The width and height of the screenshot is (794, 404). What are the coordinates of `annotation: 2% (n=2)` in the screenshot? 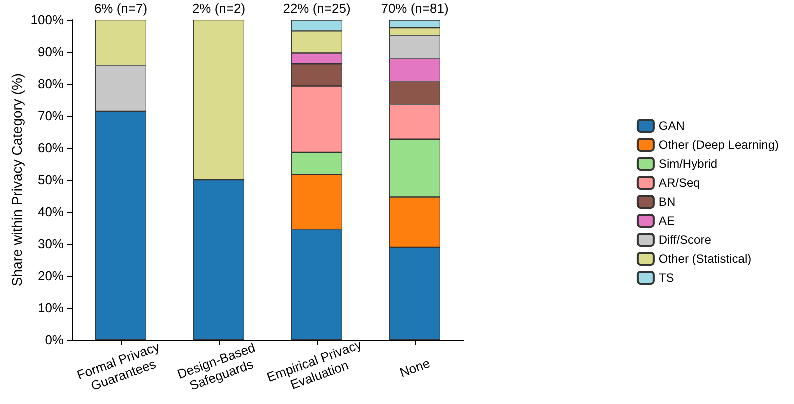 It's located at (219, 8).